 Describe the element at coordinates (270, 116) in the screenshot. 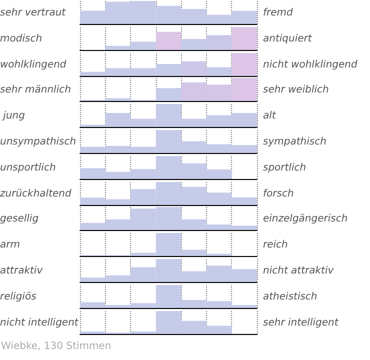

I see `y2-axis-title: alt` at that location.